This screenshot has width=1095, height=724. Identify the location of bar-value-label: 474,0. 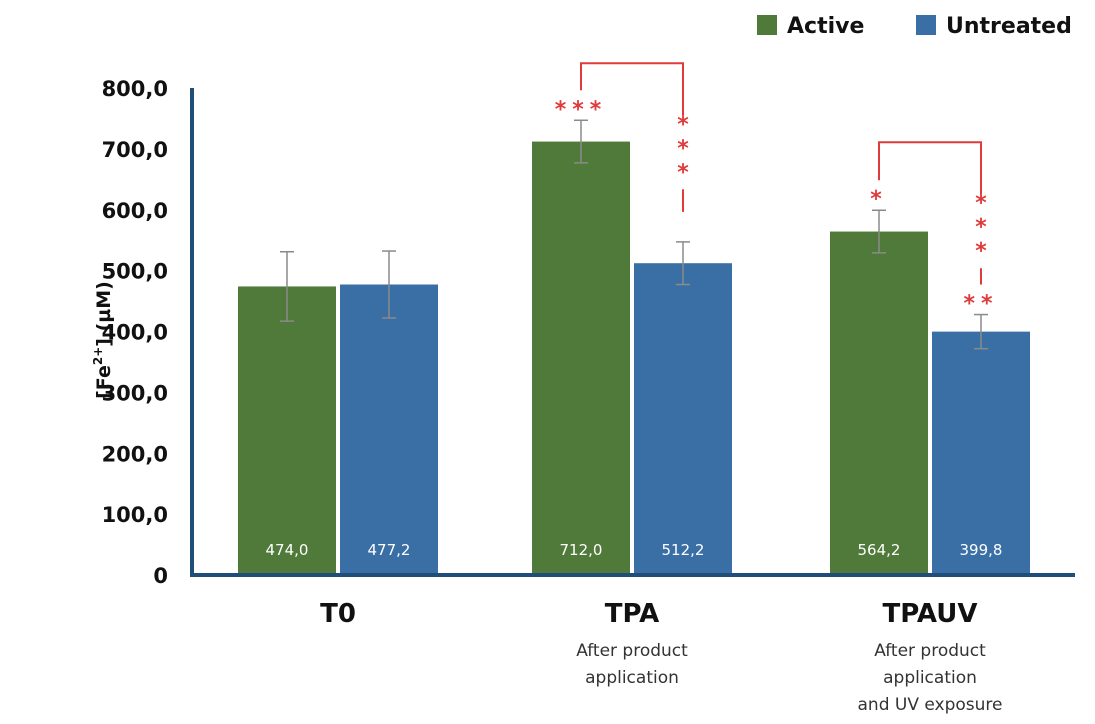
(287, 550).